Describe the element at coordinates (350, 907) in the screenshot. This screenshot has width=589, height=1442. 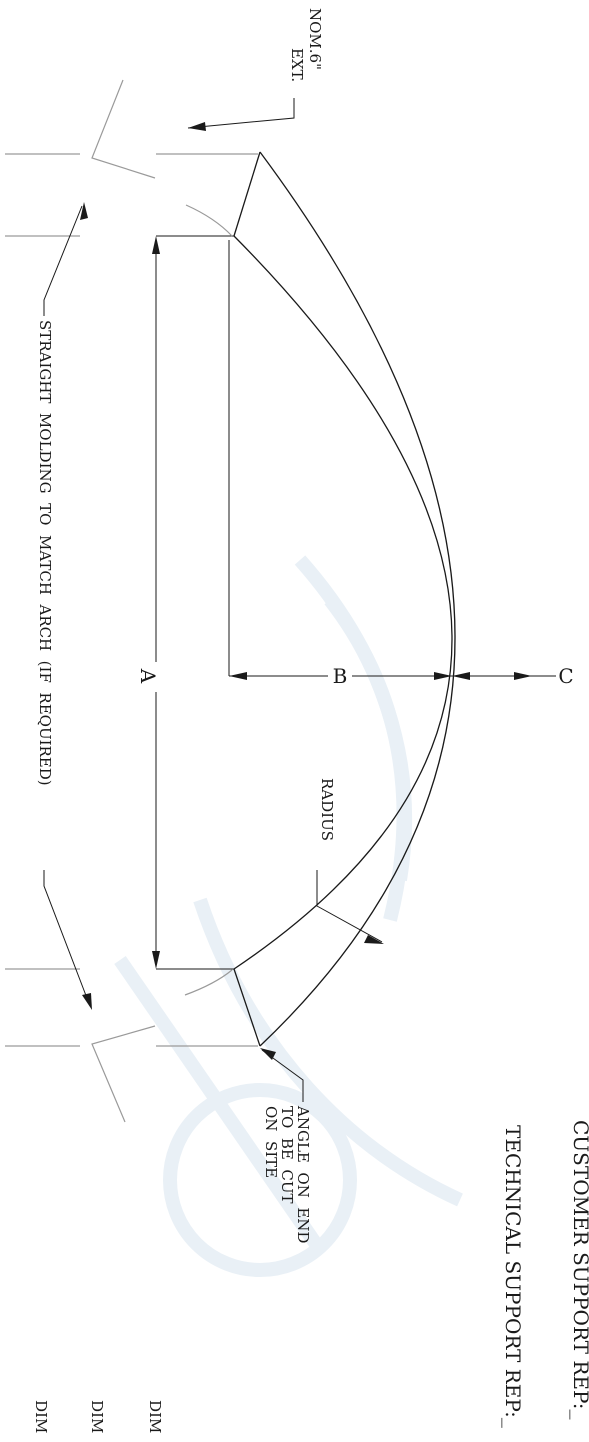
I see `radius-leader` at that location.